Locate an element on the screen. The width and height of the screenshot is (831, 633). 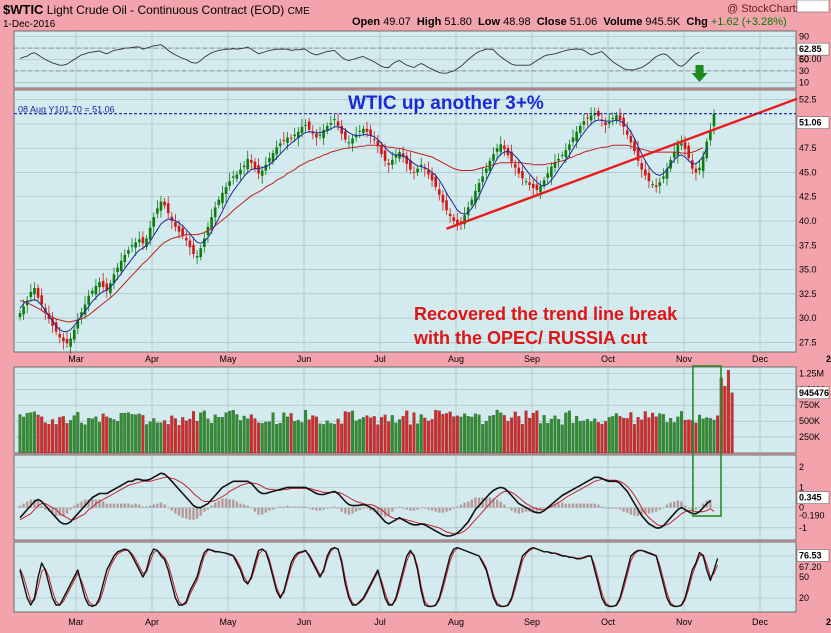
headline-annotation: WTIC up another 3+% is located at coordinates (446, 103).